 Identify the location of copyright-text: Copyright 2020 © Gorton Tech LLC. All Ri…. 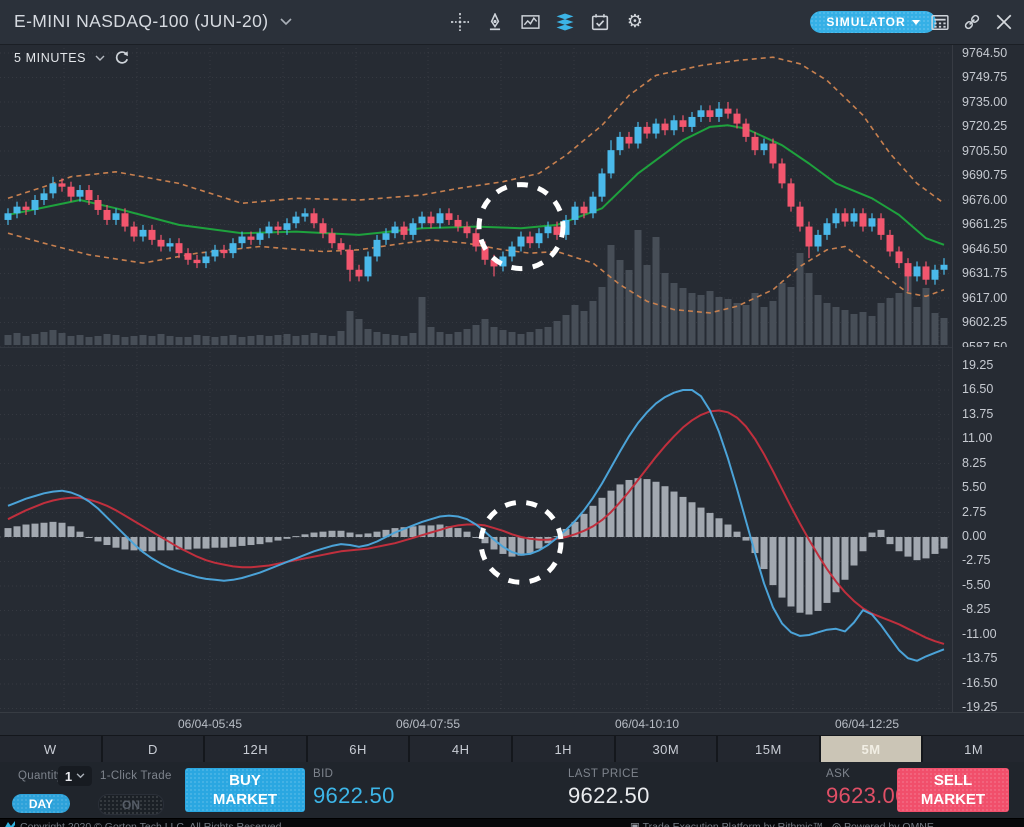
(151, 824).